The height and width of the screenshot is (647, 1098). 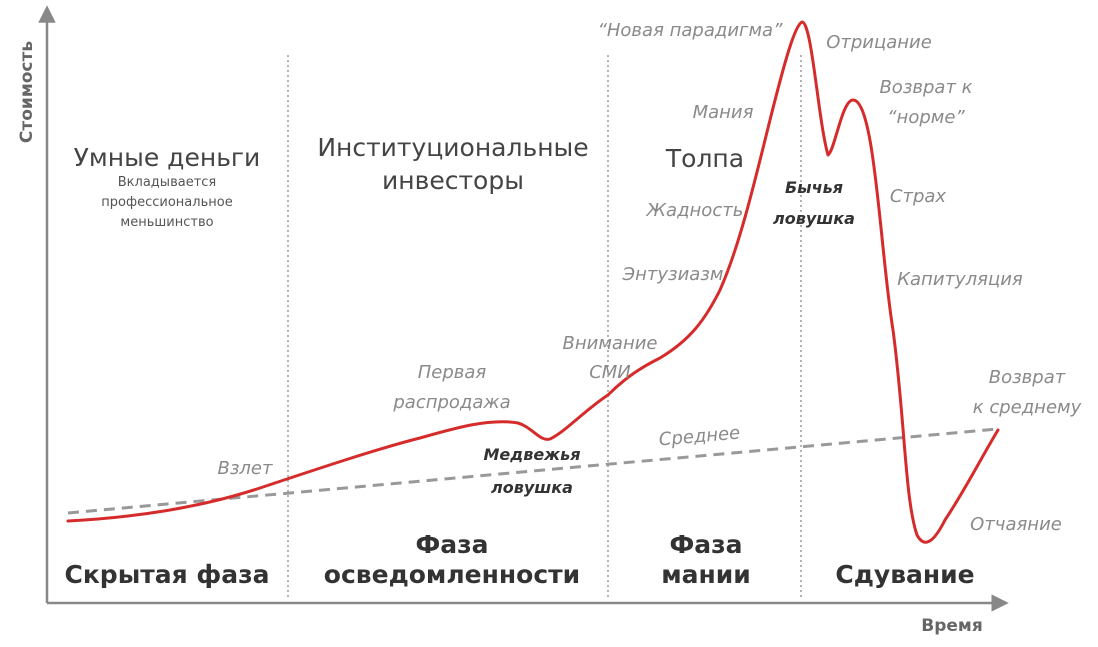 What do you see at coordinates (951, 626) in the screenshot?
I see `x-axis-label: Время` at bounding box center [951, 626].